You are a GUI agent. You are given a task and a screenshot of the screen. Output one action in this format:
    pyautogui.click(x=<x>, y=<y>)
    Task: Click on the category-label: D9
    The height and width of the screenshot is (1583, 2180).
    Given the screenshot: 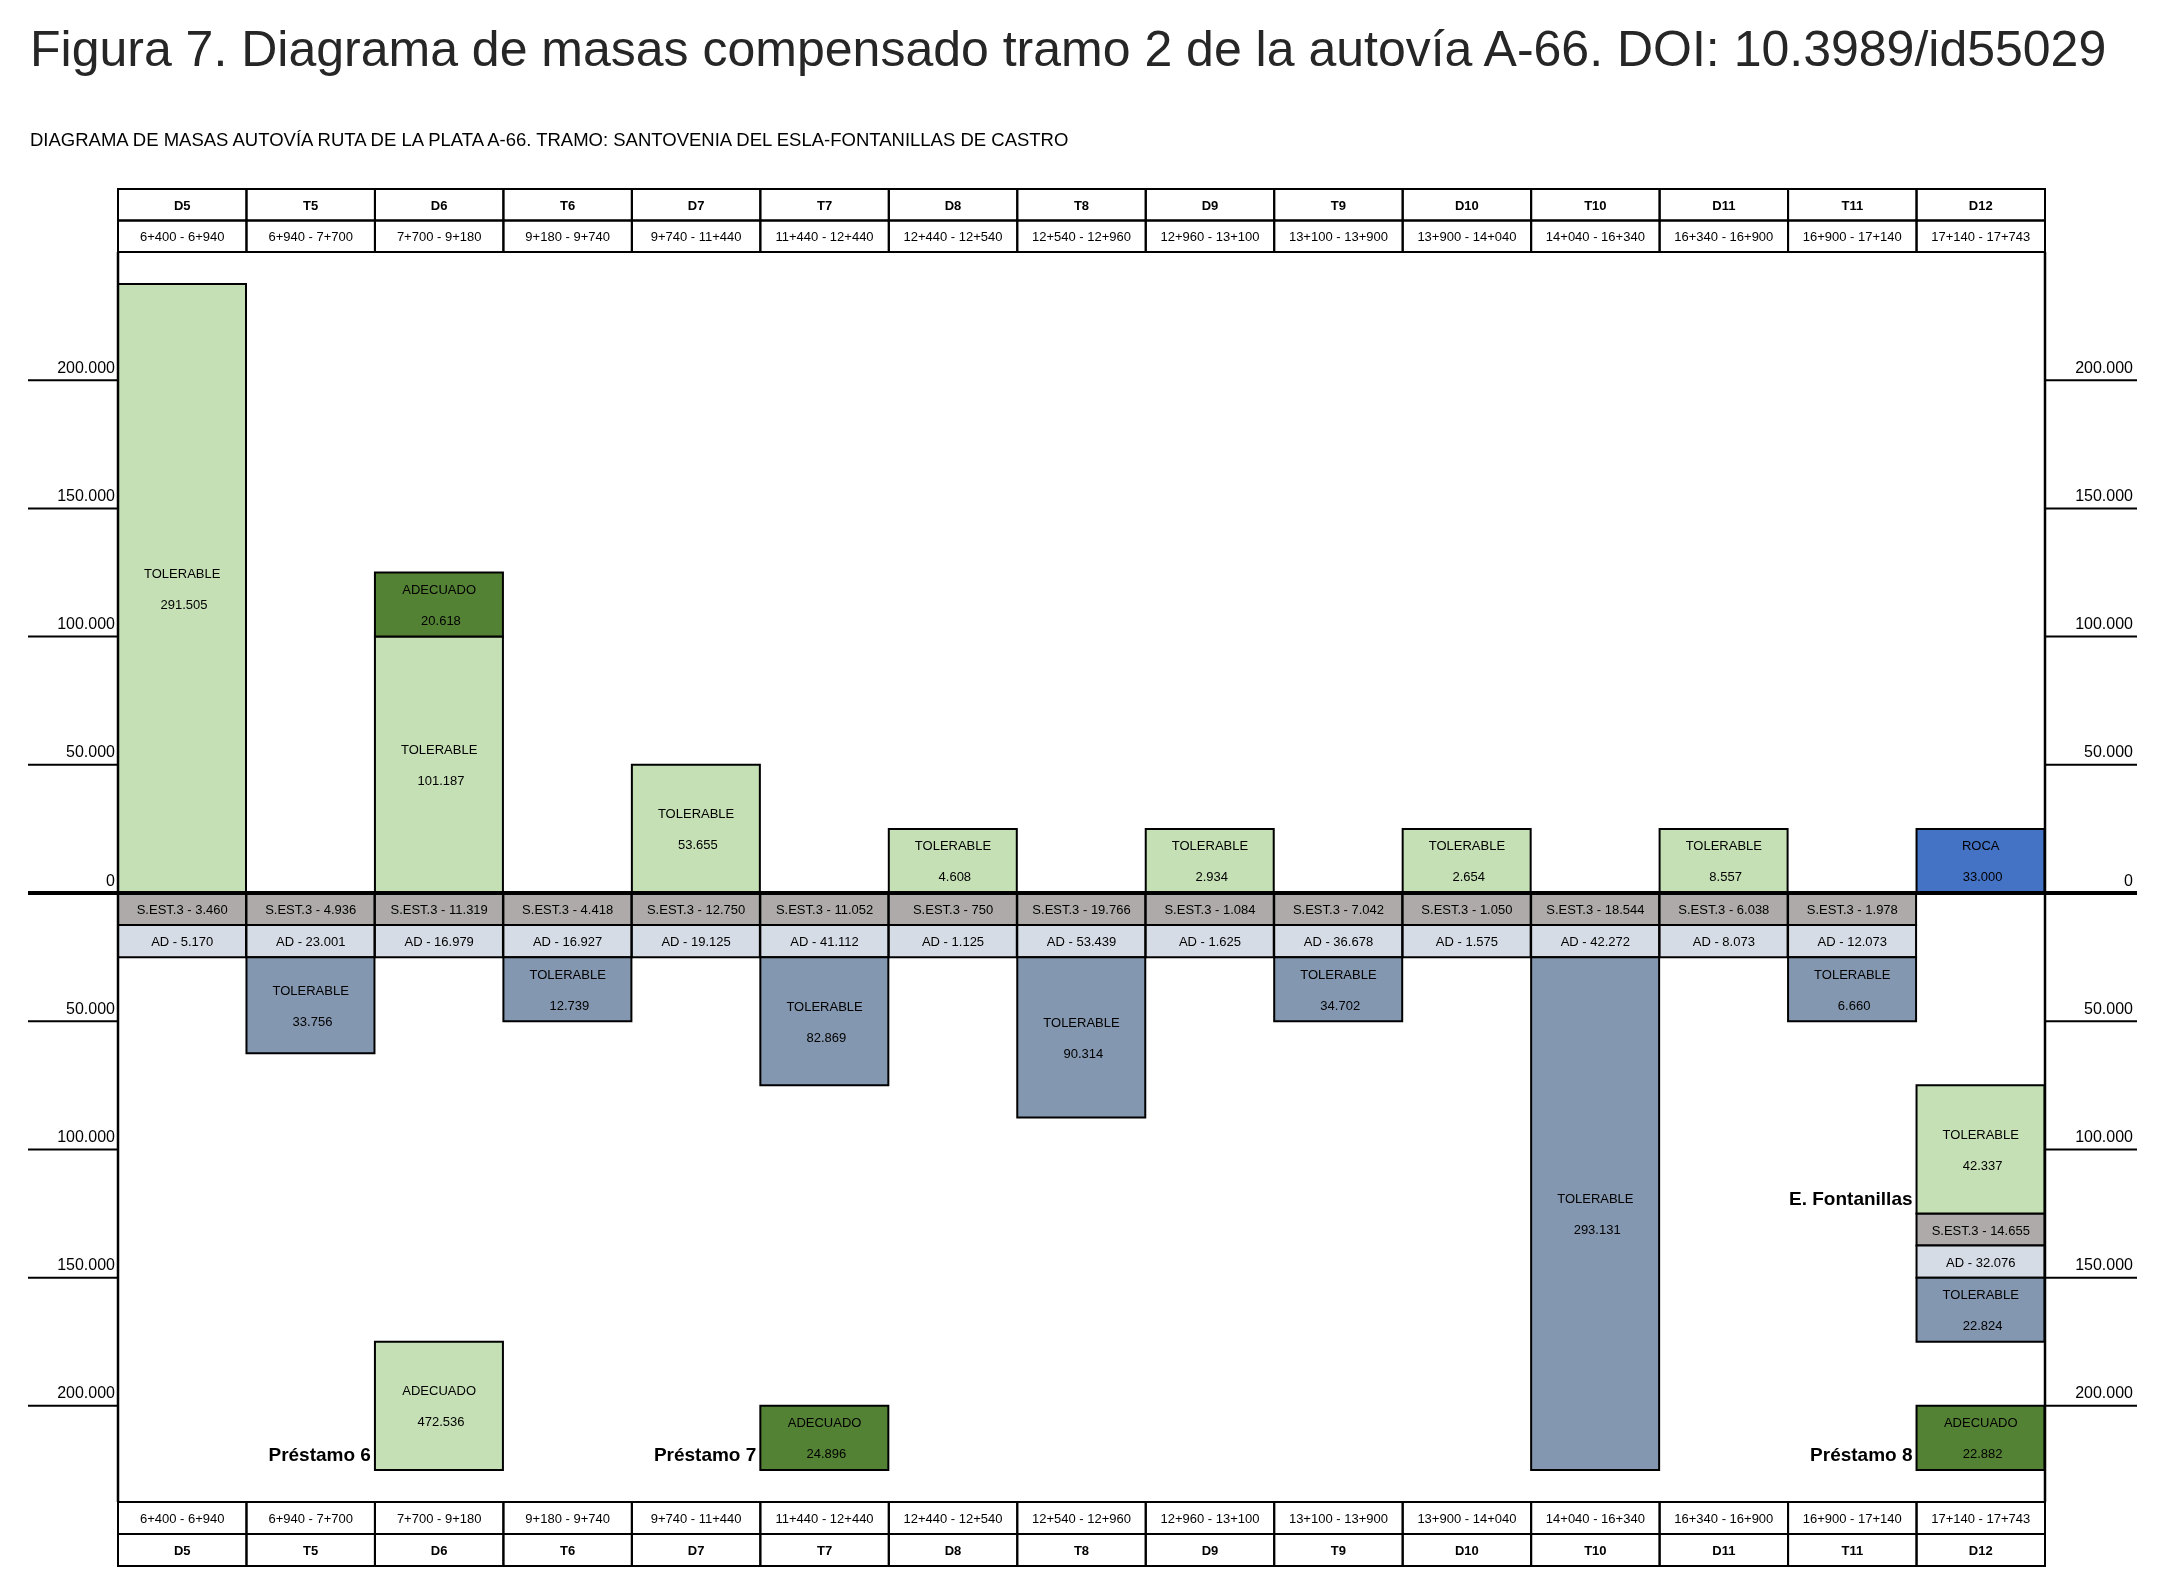 What is the action you would take?
    pyautogui.click(x=1210, y=1550)
    